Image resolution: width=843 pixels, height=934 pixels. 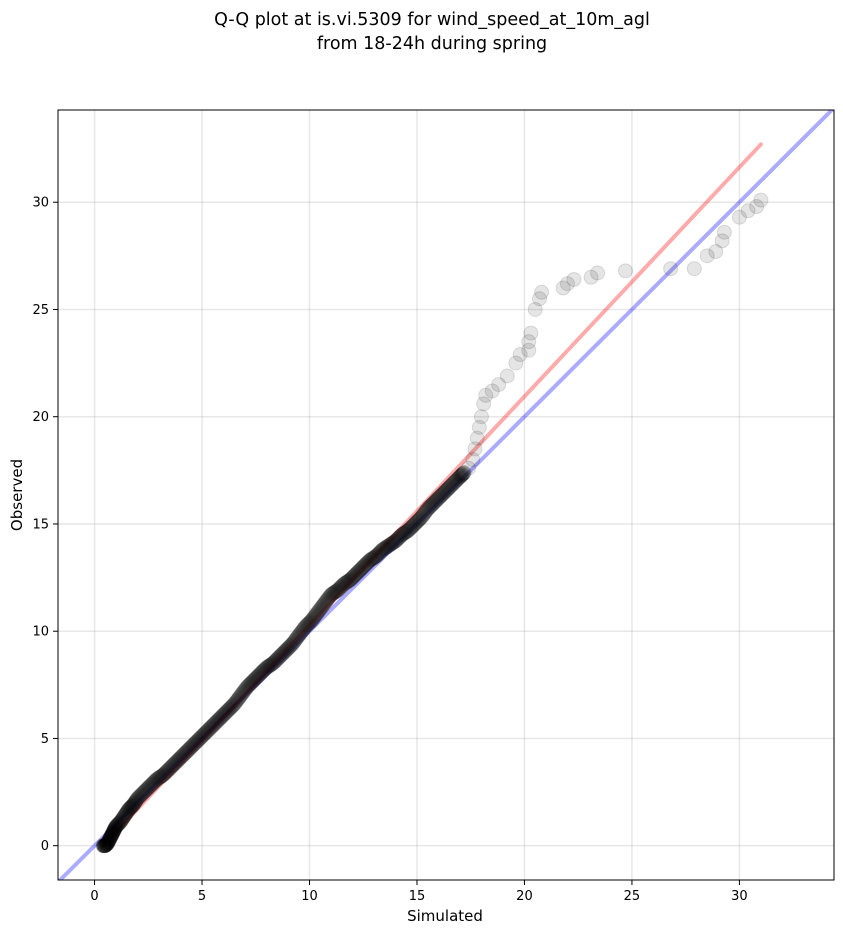 What do you see at coordinates (40, 310) in the screenshot?
I see `y-tick-label: 25` at bounding box center [40, 310].